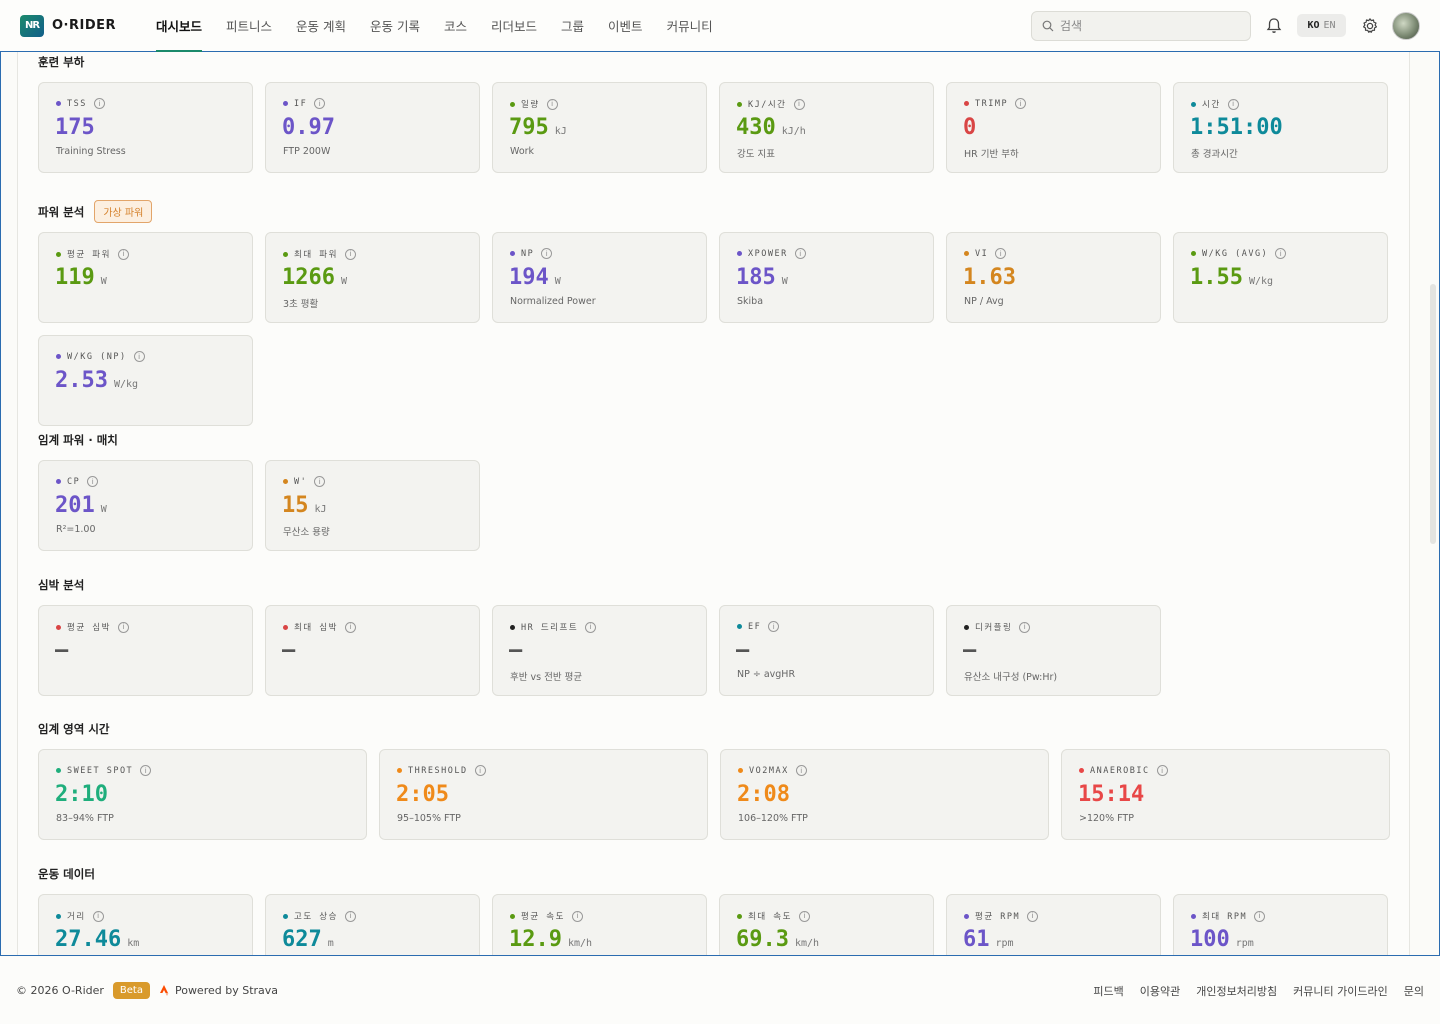  Describe the element at coordinates (826, 277) in the screenshot. I see `metric-card: XPOWER i 185 W Skiba` at that location.